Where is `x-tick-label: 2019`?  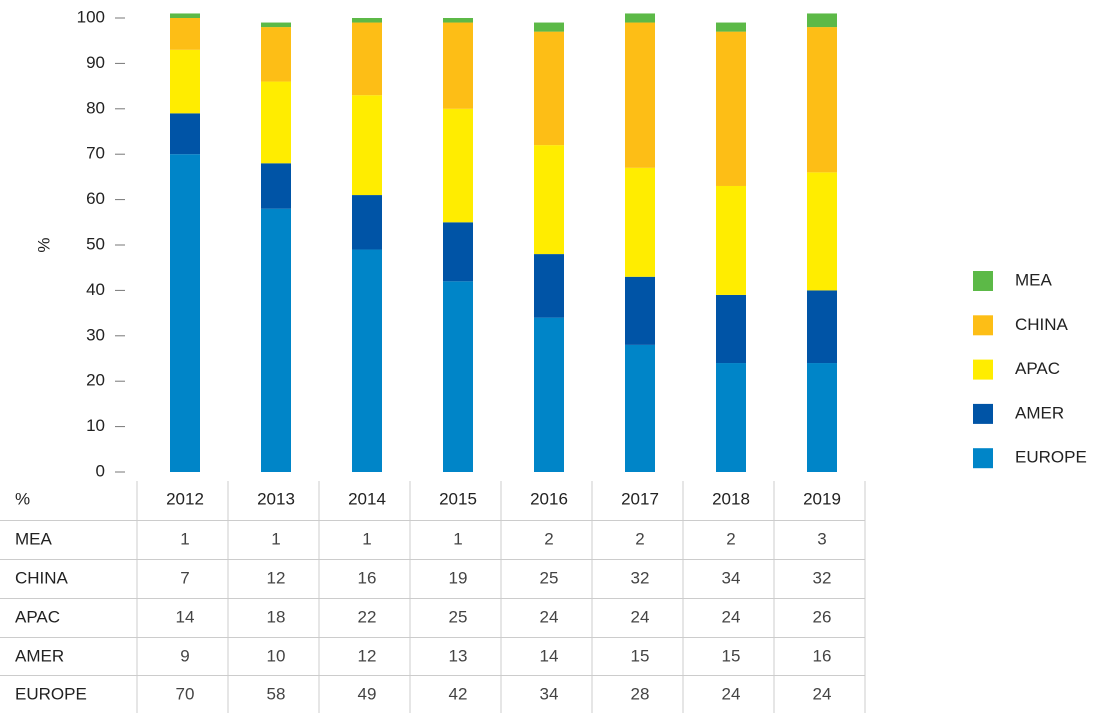 x-tick-label: 2019 is located at coordinates (822, 498).